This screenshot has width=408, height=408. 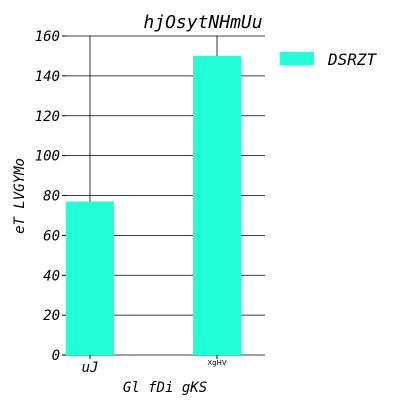 I want to click on y-axis-label: eT LVGYMo, so click(x=20, y=196).